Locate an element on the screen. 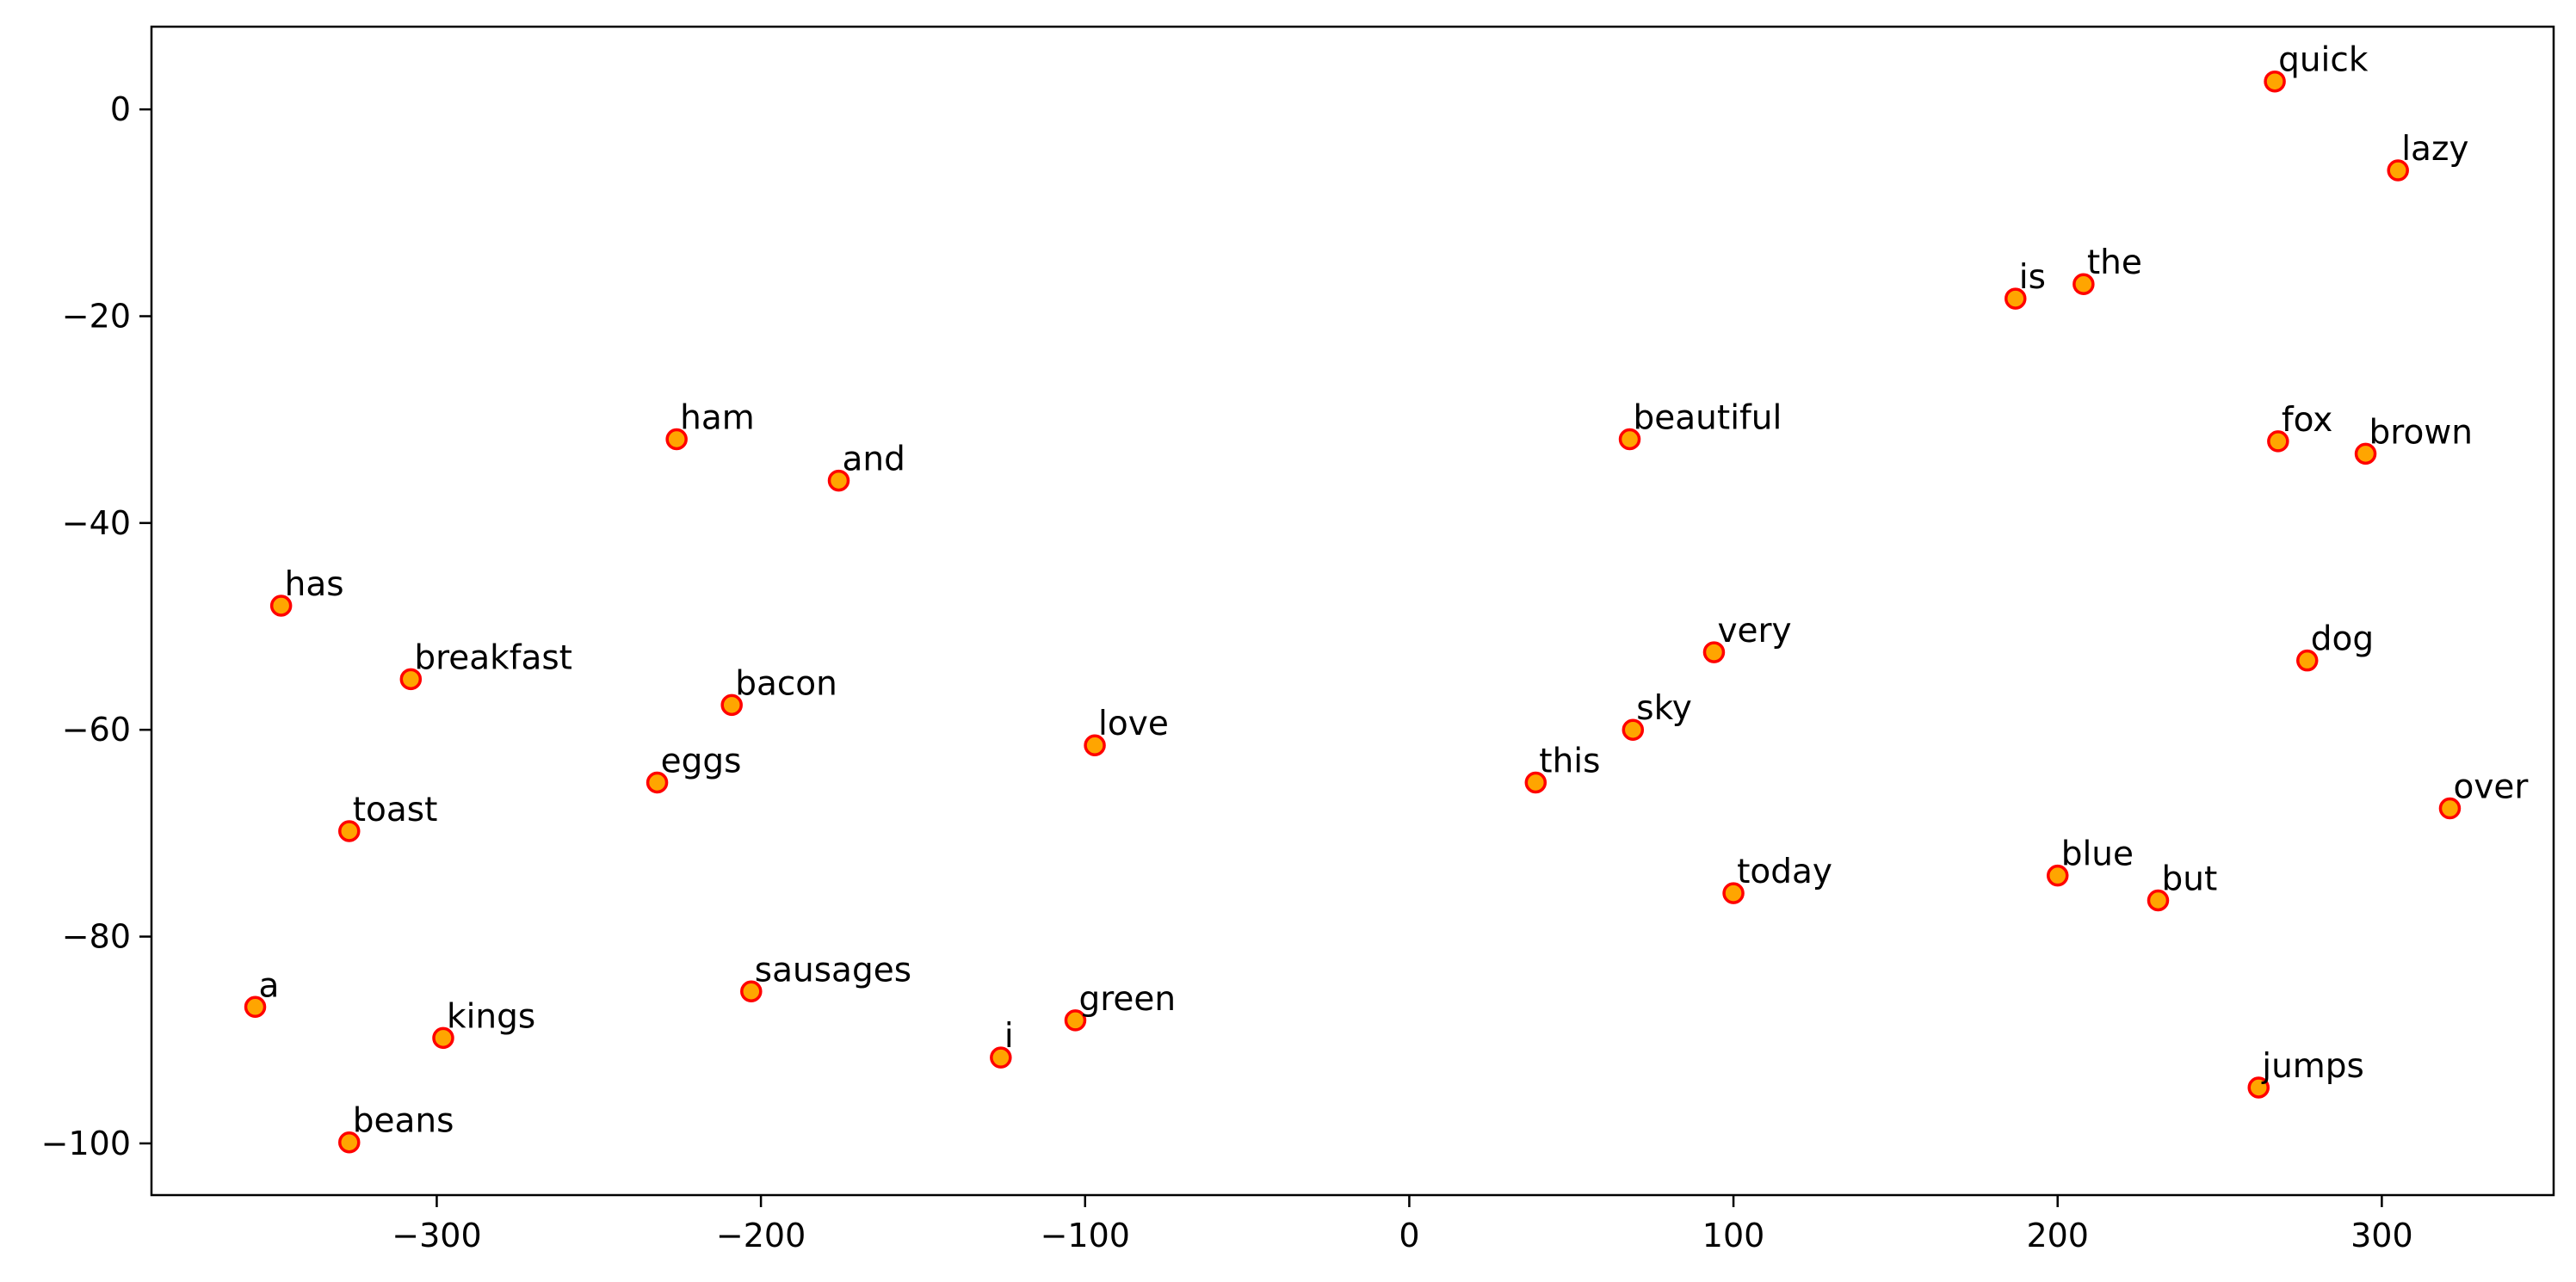 The width and height of the screenshot is (2576, 1282). x-axis: −300 −200 −100 0 100 200 300 is located at coordinates (1402, 1224).